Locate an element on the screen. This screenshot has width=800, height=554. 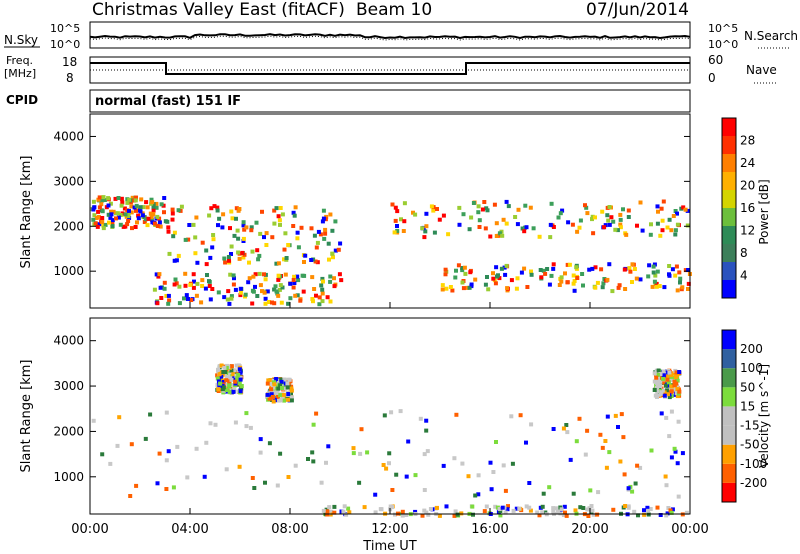
cbar-tick-label: 24 is located at coordinates (747, 163).